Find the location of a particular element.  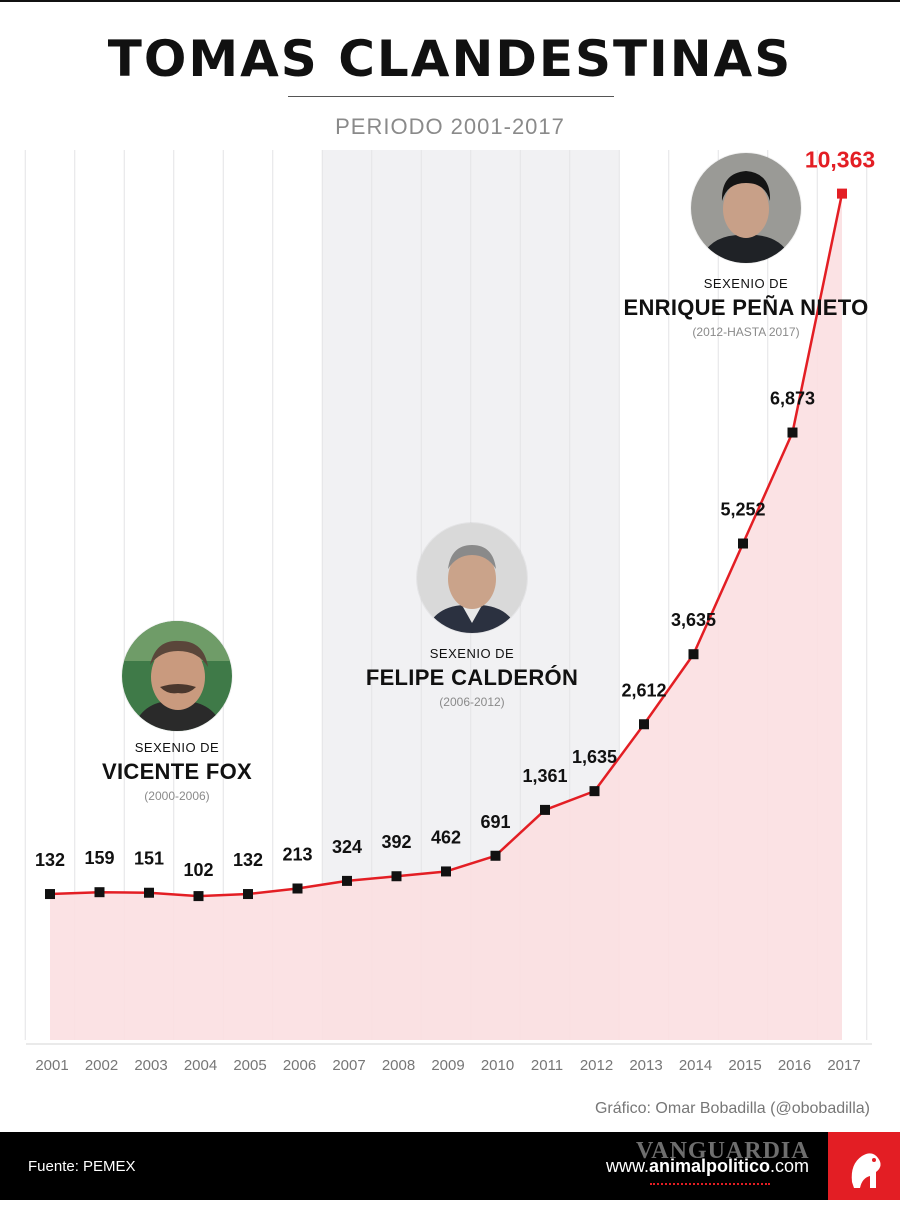

page-title: TOMAS CLANDESTINAS is located at coordinates (450, 59).